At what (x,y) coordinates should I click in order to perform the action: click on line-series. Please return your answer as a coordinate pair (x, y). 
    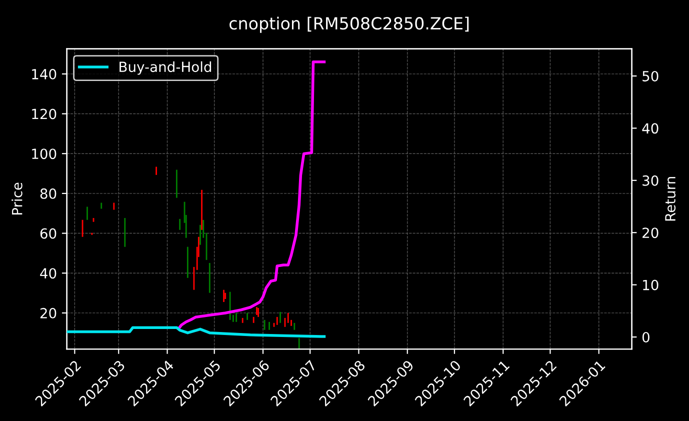
    Looking at the image, I should click on (196, 332).